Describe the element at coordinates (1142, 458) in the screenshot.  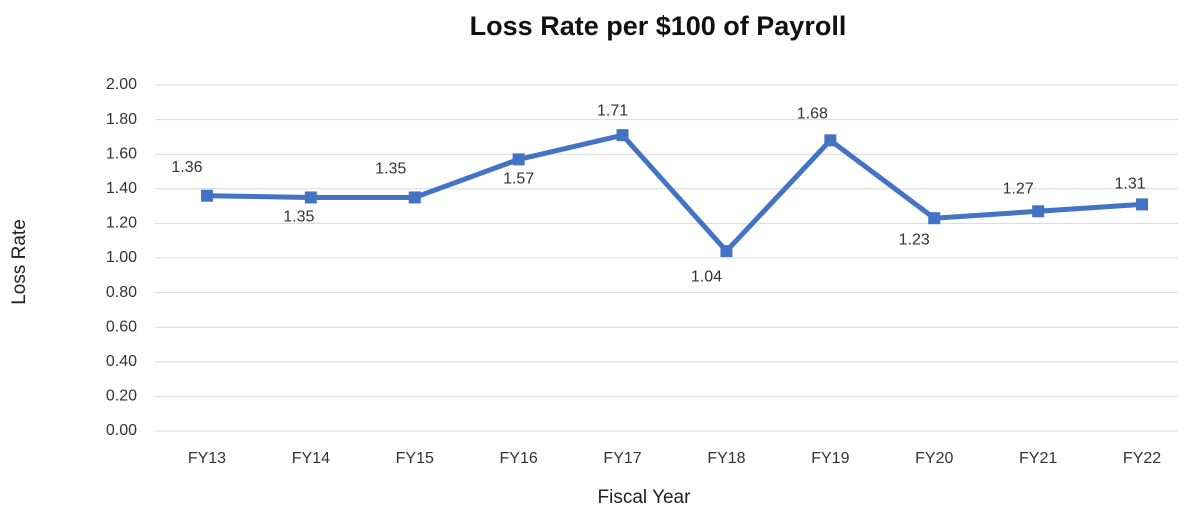
I see `x-tick-label: FY22` at that location.